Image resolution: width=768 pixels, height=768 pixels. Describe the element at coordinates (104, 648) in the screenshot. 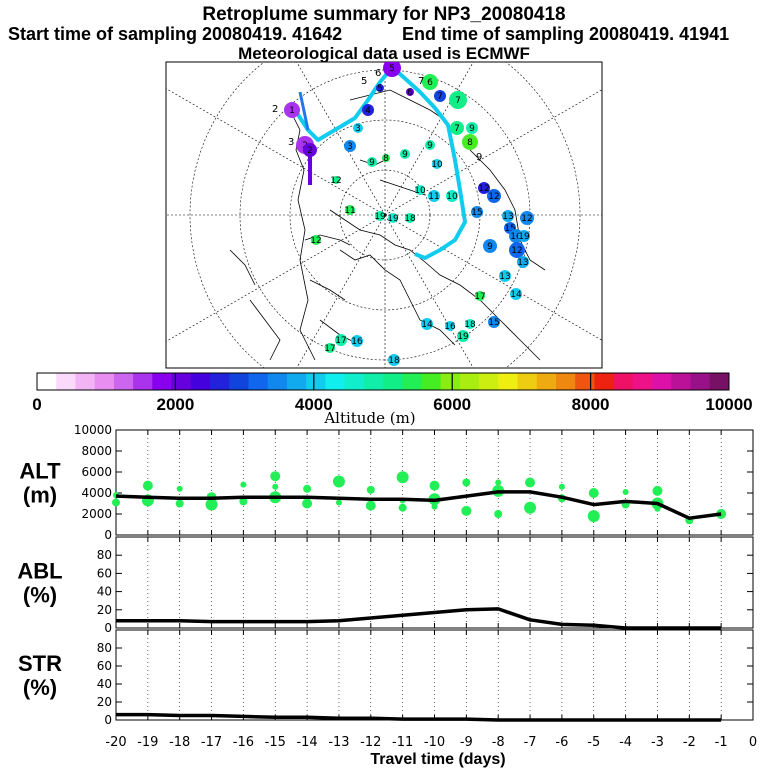

I see `y-tick-label: 80` at that location.